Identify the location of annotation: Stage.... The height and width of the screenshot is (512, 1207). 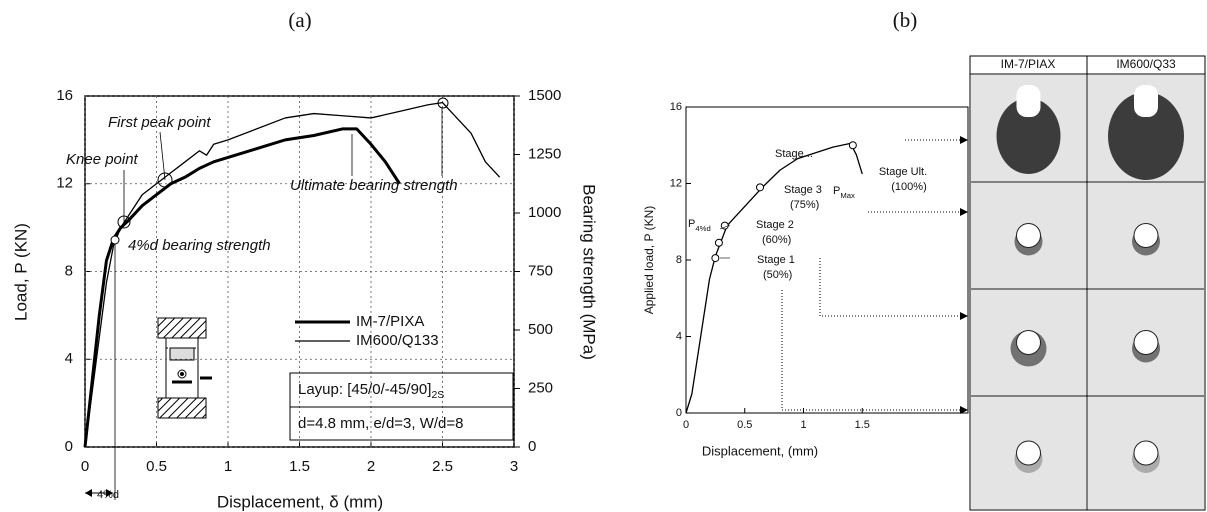
(794, 154).